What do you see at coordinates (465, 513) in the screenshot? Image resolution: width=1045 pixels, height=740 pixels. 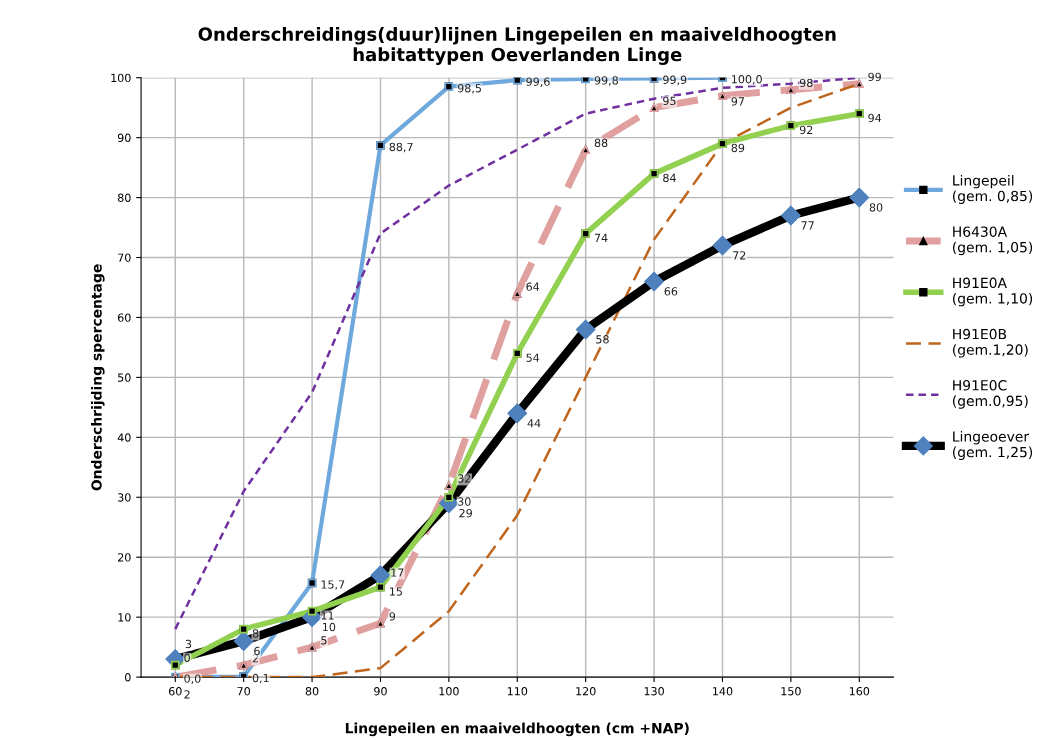 I see `data-label: 29` at bounding box center [465, 513].